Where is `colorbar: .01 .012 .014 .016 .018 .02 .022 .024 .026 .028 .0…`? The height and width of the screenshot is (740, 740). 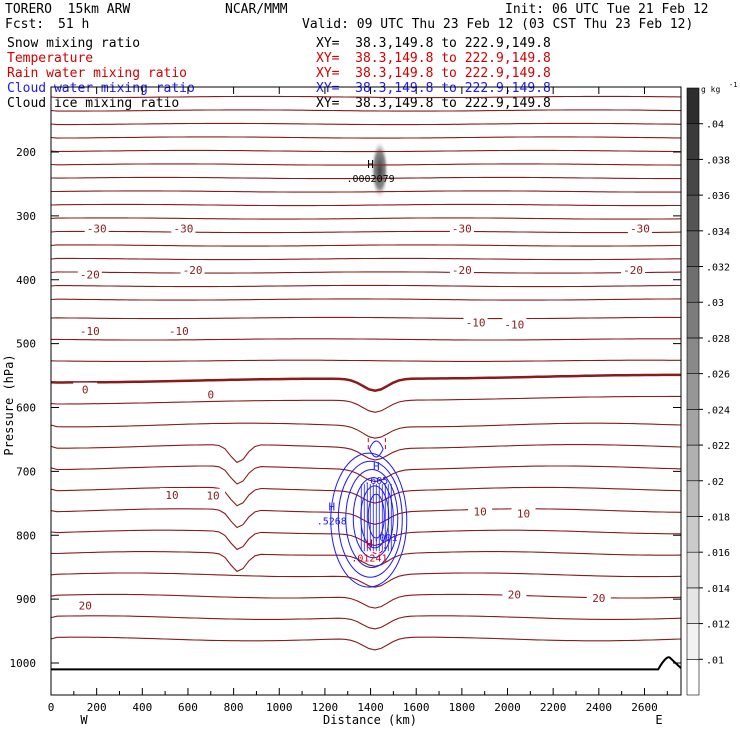
colorbar: .01 .012 .014 .016 .018 .02 .022 .024 .026 .028 .0… is located at coordinates (711, 388).